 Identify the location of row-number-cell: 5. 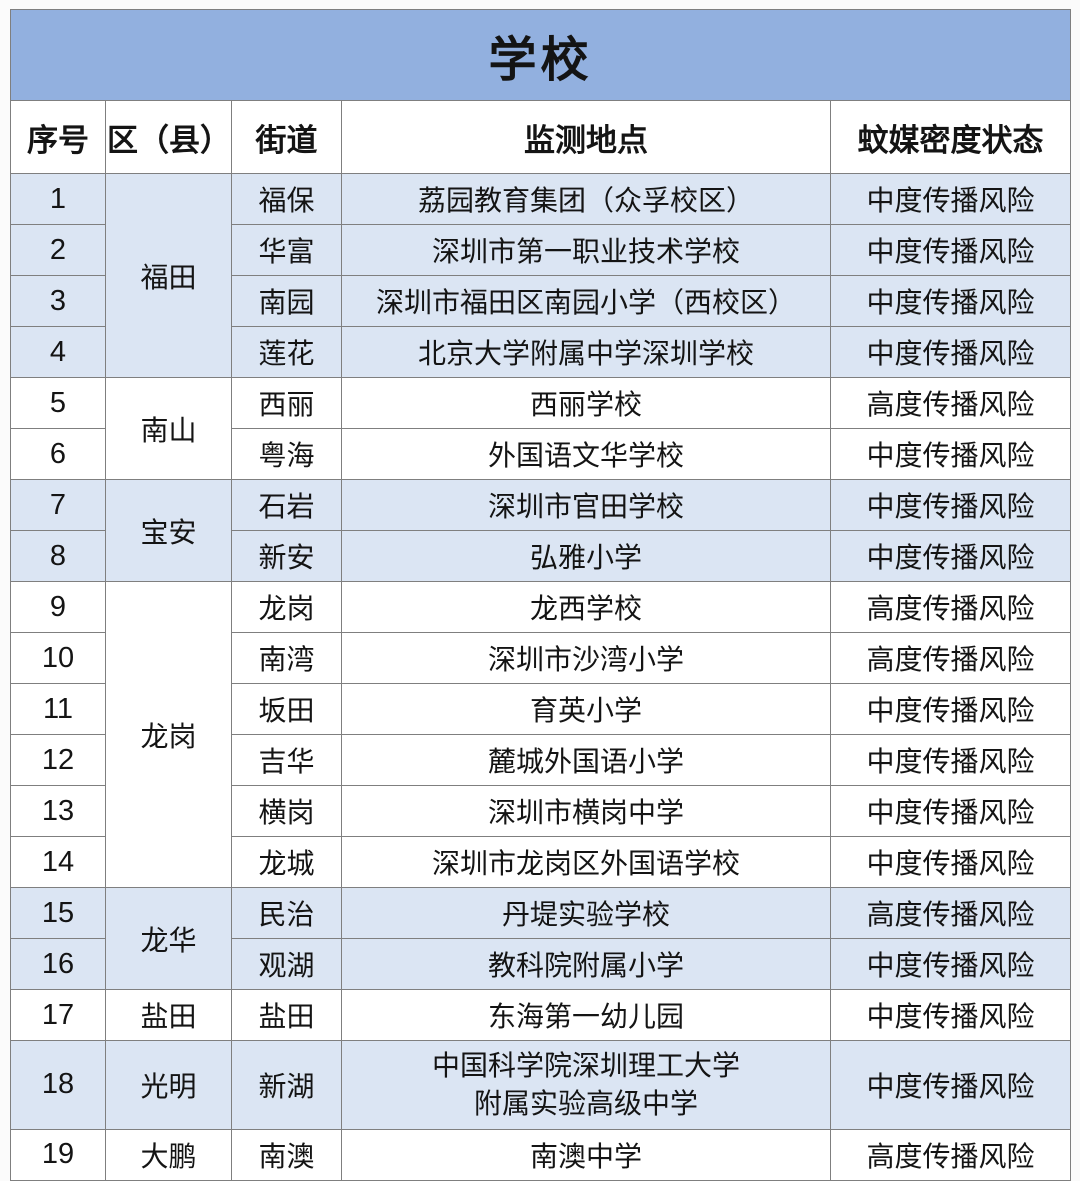
(58, 403).